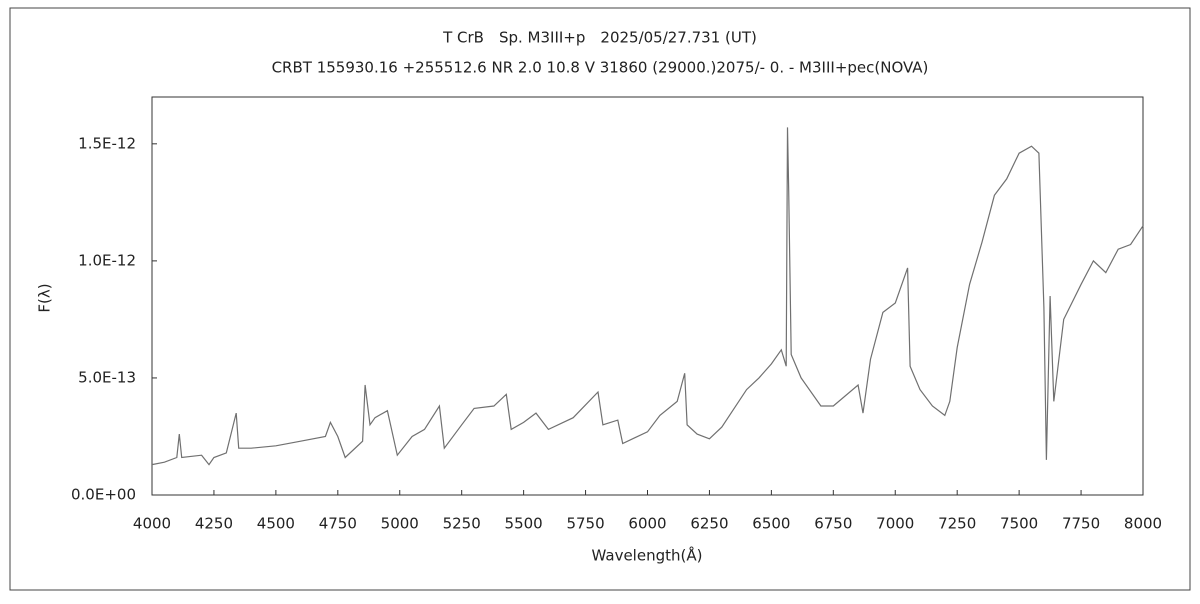 The image size is (1200, 604). I want to click on x-tick-label: 5000, so click(400, 524).